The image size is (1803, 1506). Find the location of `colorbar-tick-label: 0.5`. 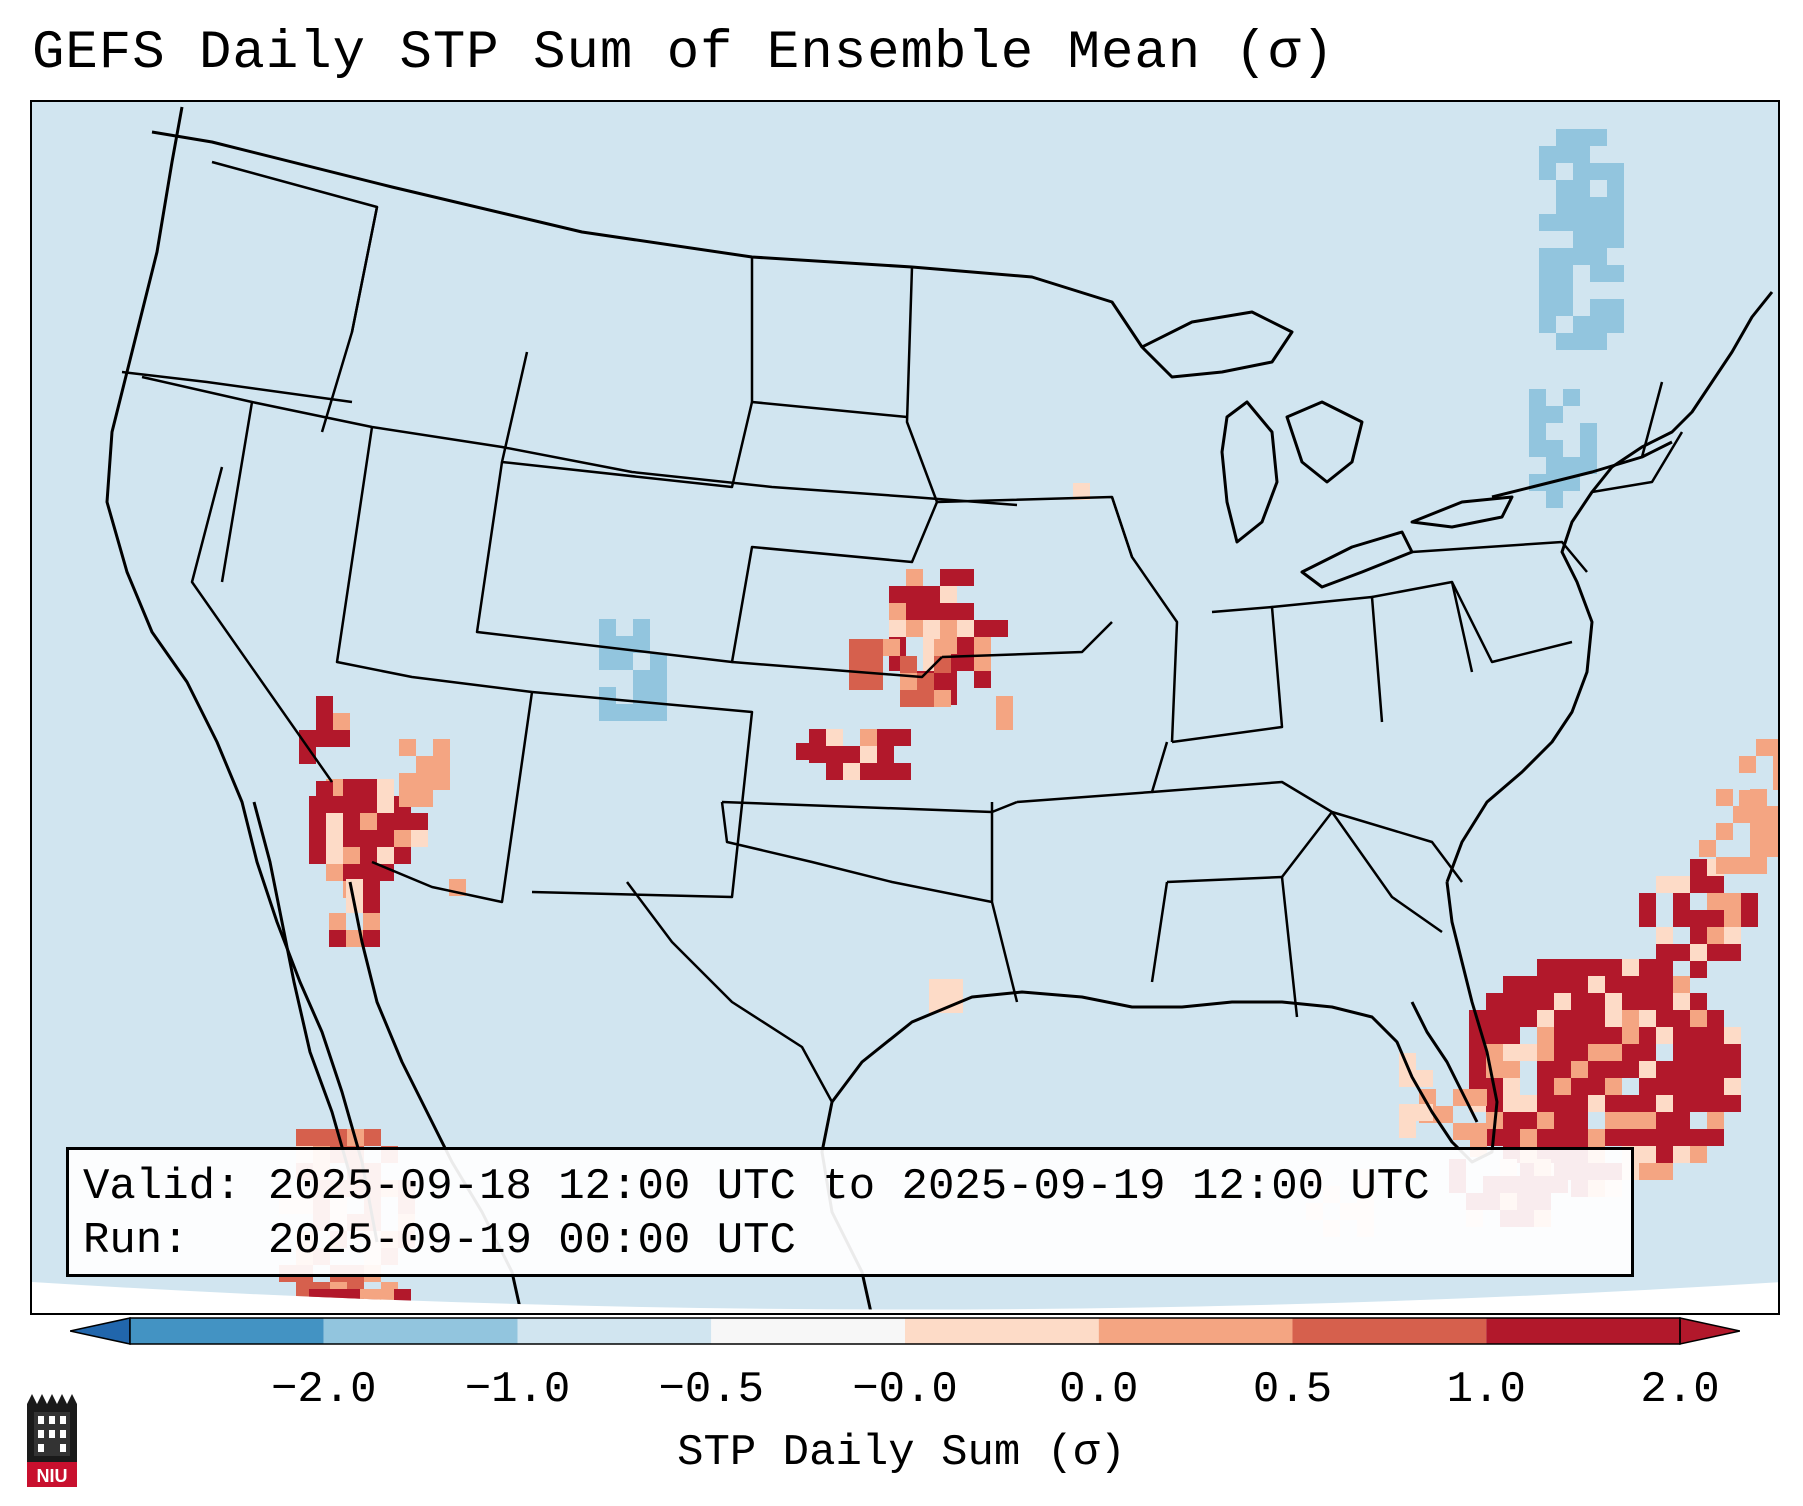

colorbar-tick-label: 0.5 is located at coordinates (1292, 1390).